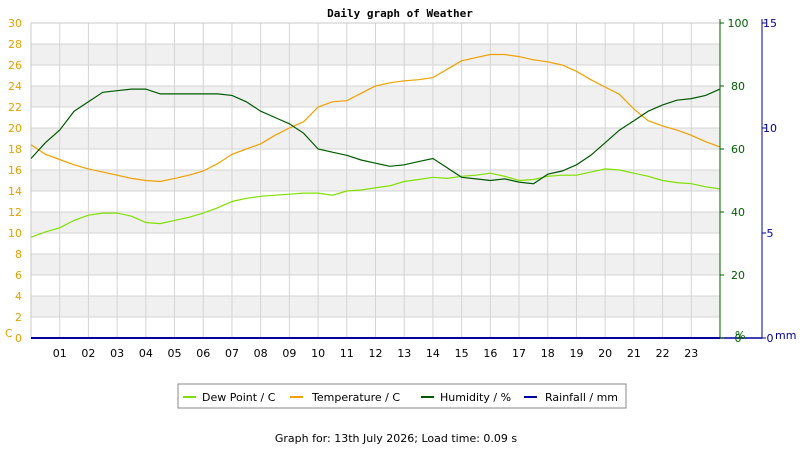 The image size is (800, 450). Describe the element at coordinates (18, 296) in the screenshot. I see `temperature-tick-label: 4` at that location.